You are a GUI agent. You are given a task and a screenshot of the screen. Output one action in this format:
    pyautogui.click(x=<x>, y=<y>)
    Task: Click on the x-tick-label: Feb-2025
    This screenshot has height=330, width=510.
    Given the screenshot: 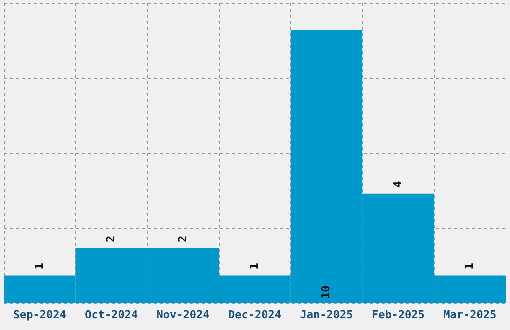 What is the action you would take?
    pyautogui.click(x=398, y=315)
    